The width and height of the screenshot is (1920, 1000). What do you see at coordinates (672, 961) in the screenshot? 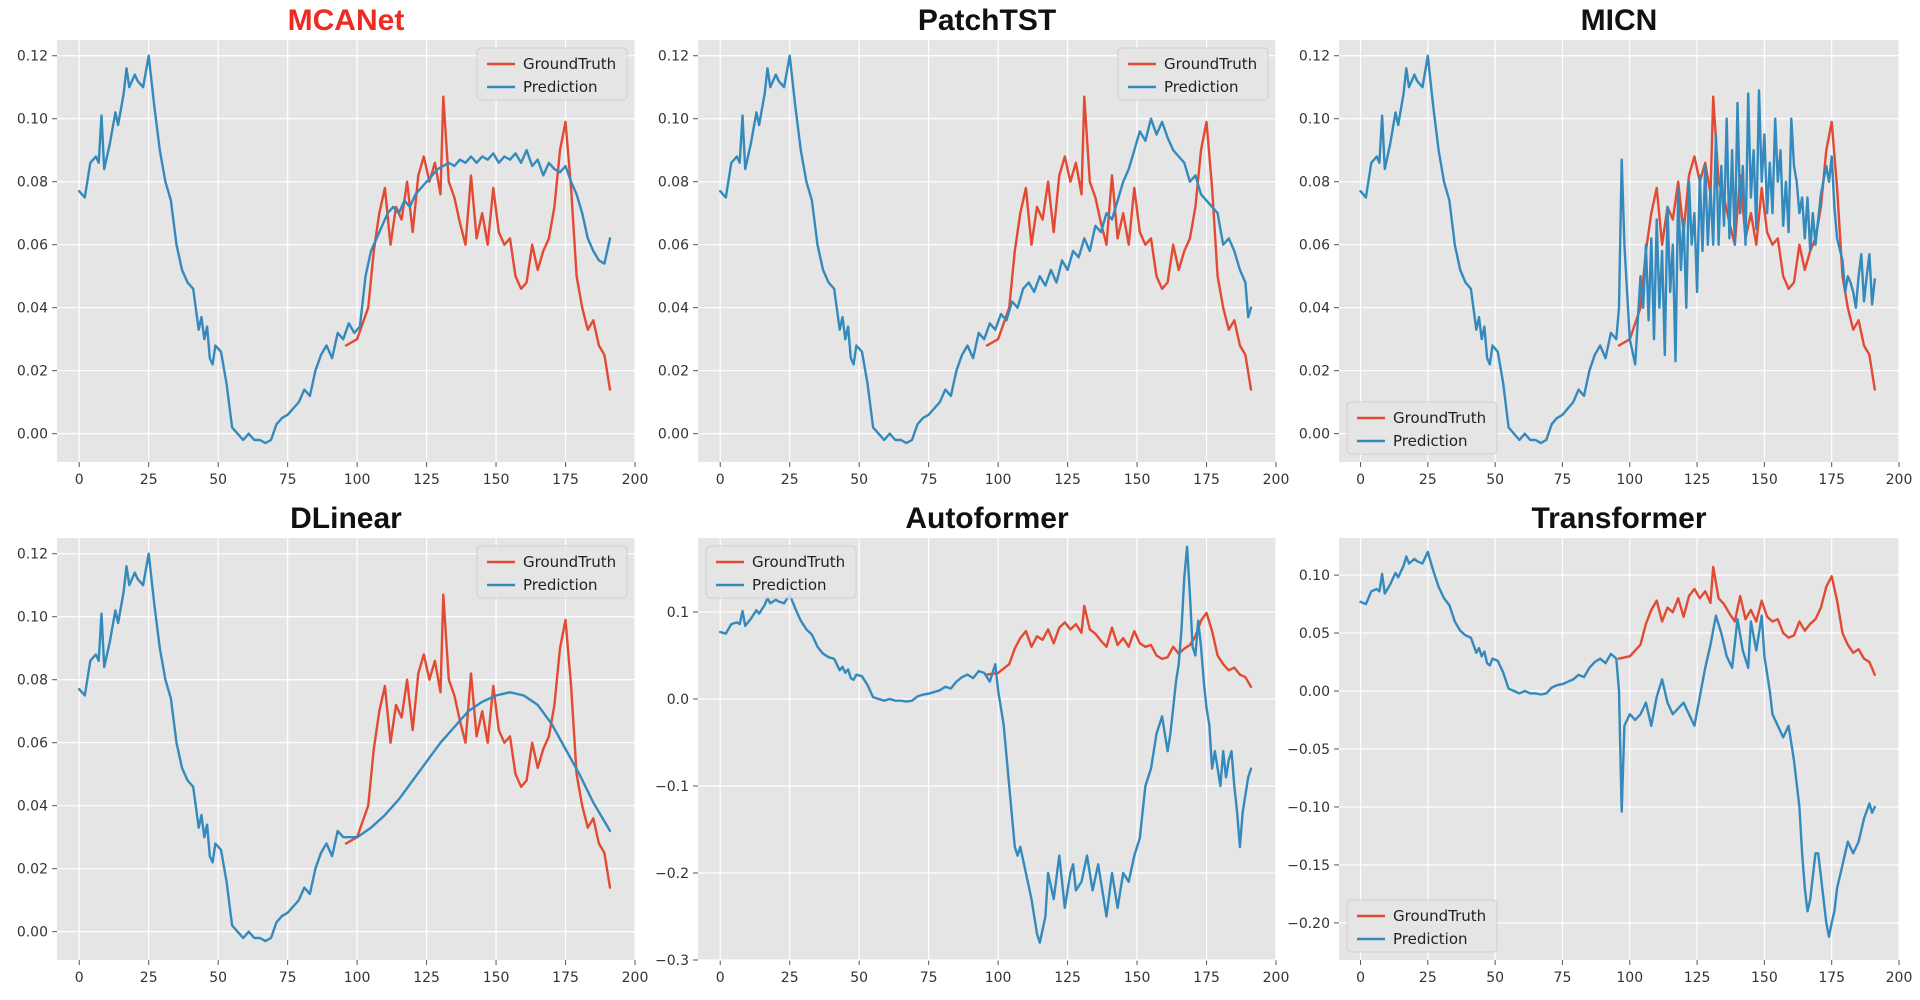
I see `y-tick-label: −0.3` at bounding box center [672, 961].